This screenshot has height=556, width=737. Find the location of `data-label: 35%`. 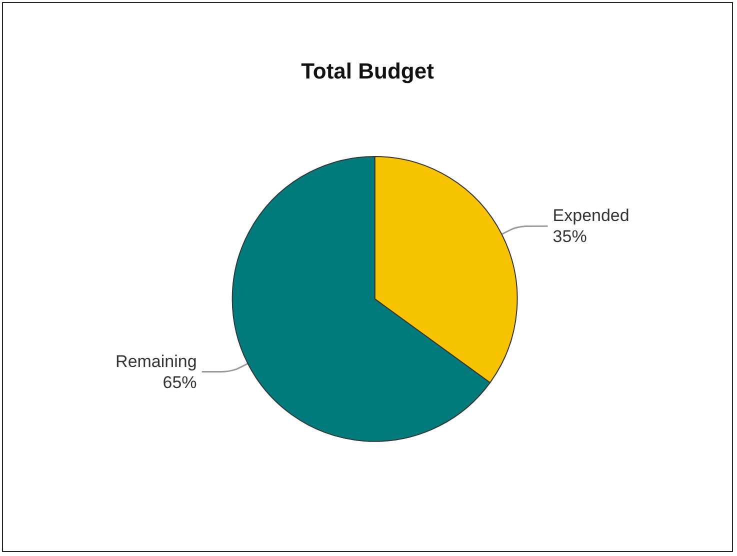

data-label: 35% is located at coordinates (569, 236).